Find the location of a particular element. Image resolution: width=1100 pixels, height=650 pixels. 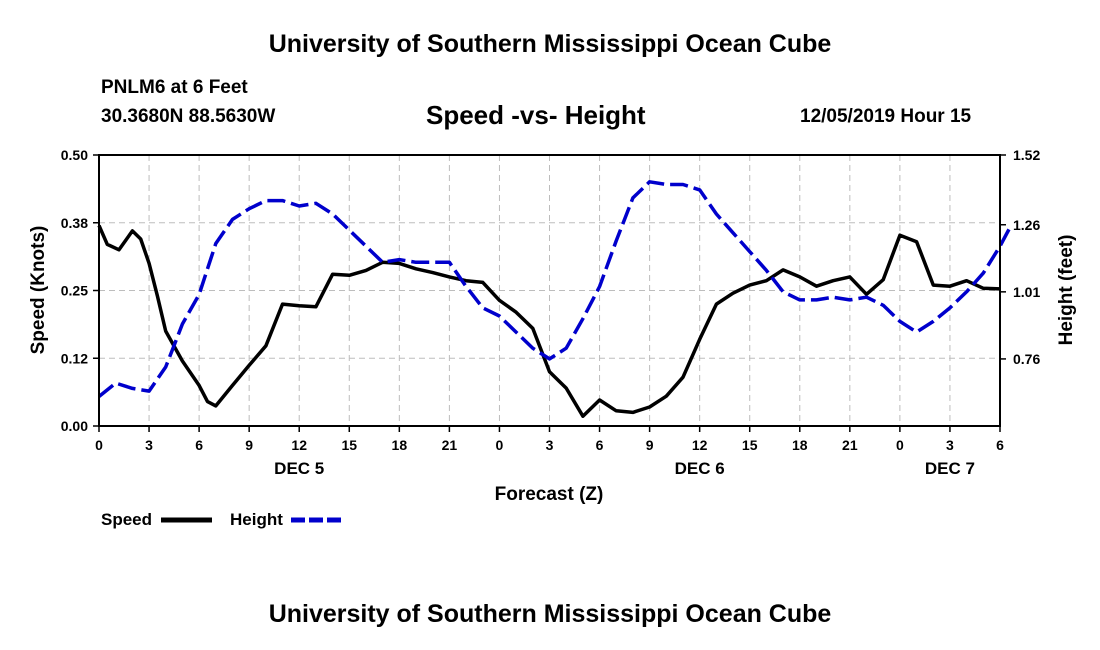

day-label: DEC 7 is located at coordinates (950, 468).